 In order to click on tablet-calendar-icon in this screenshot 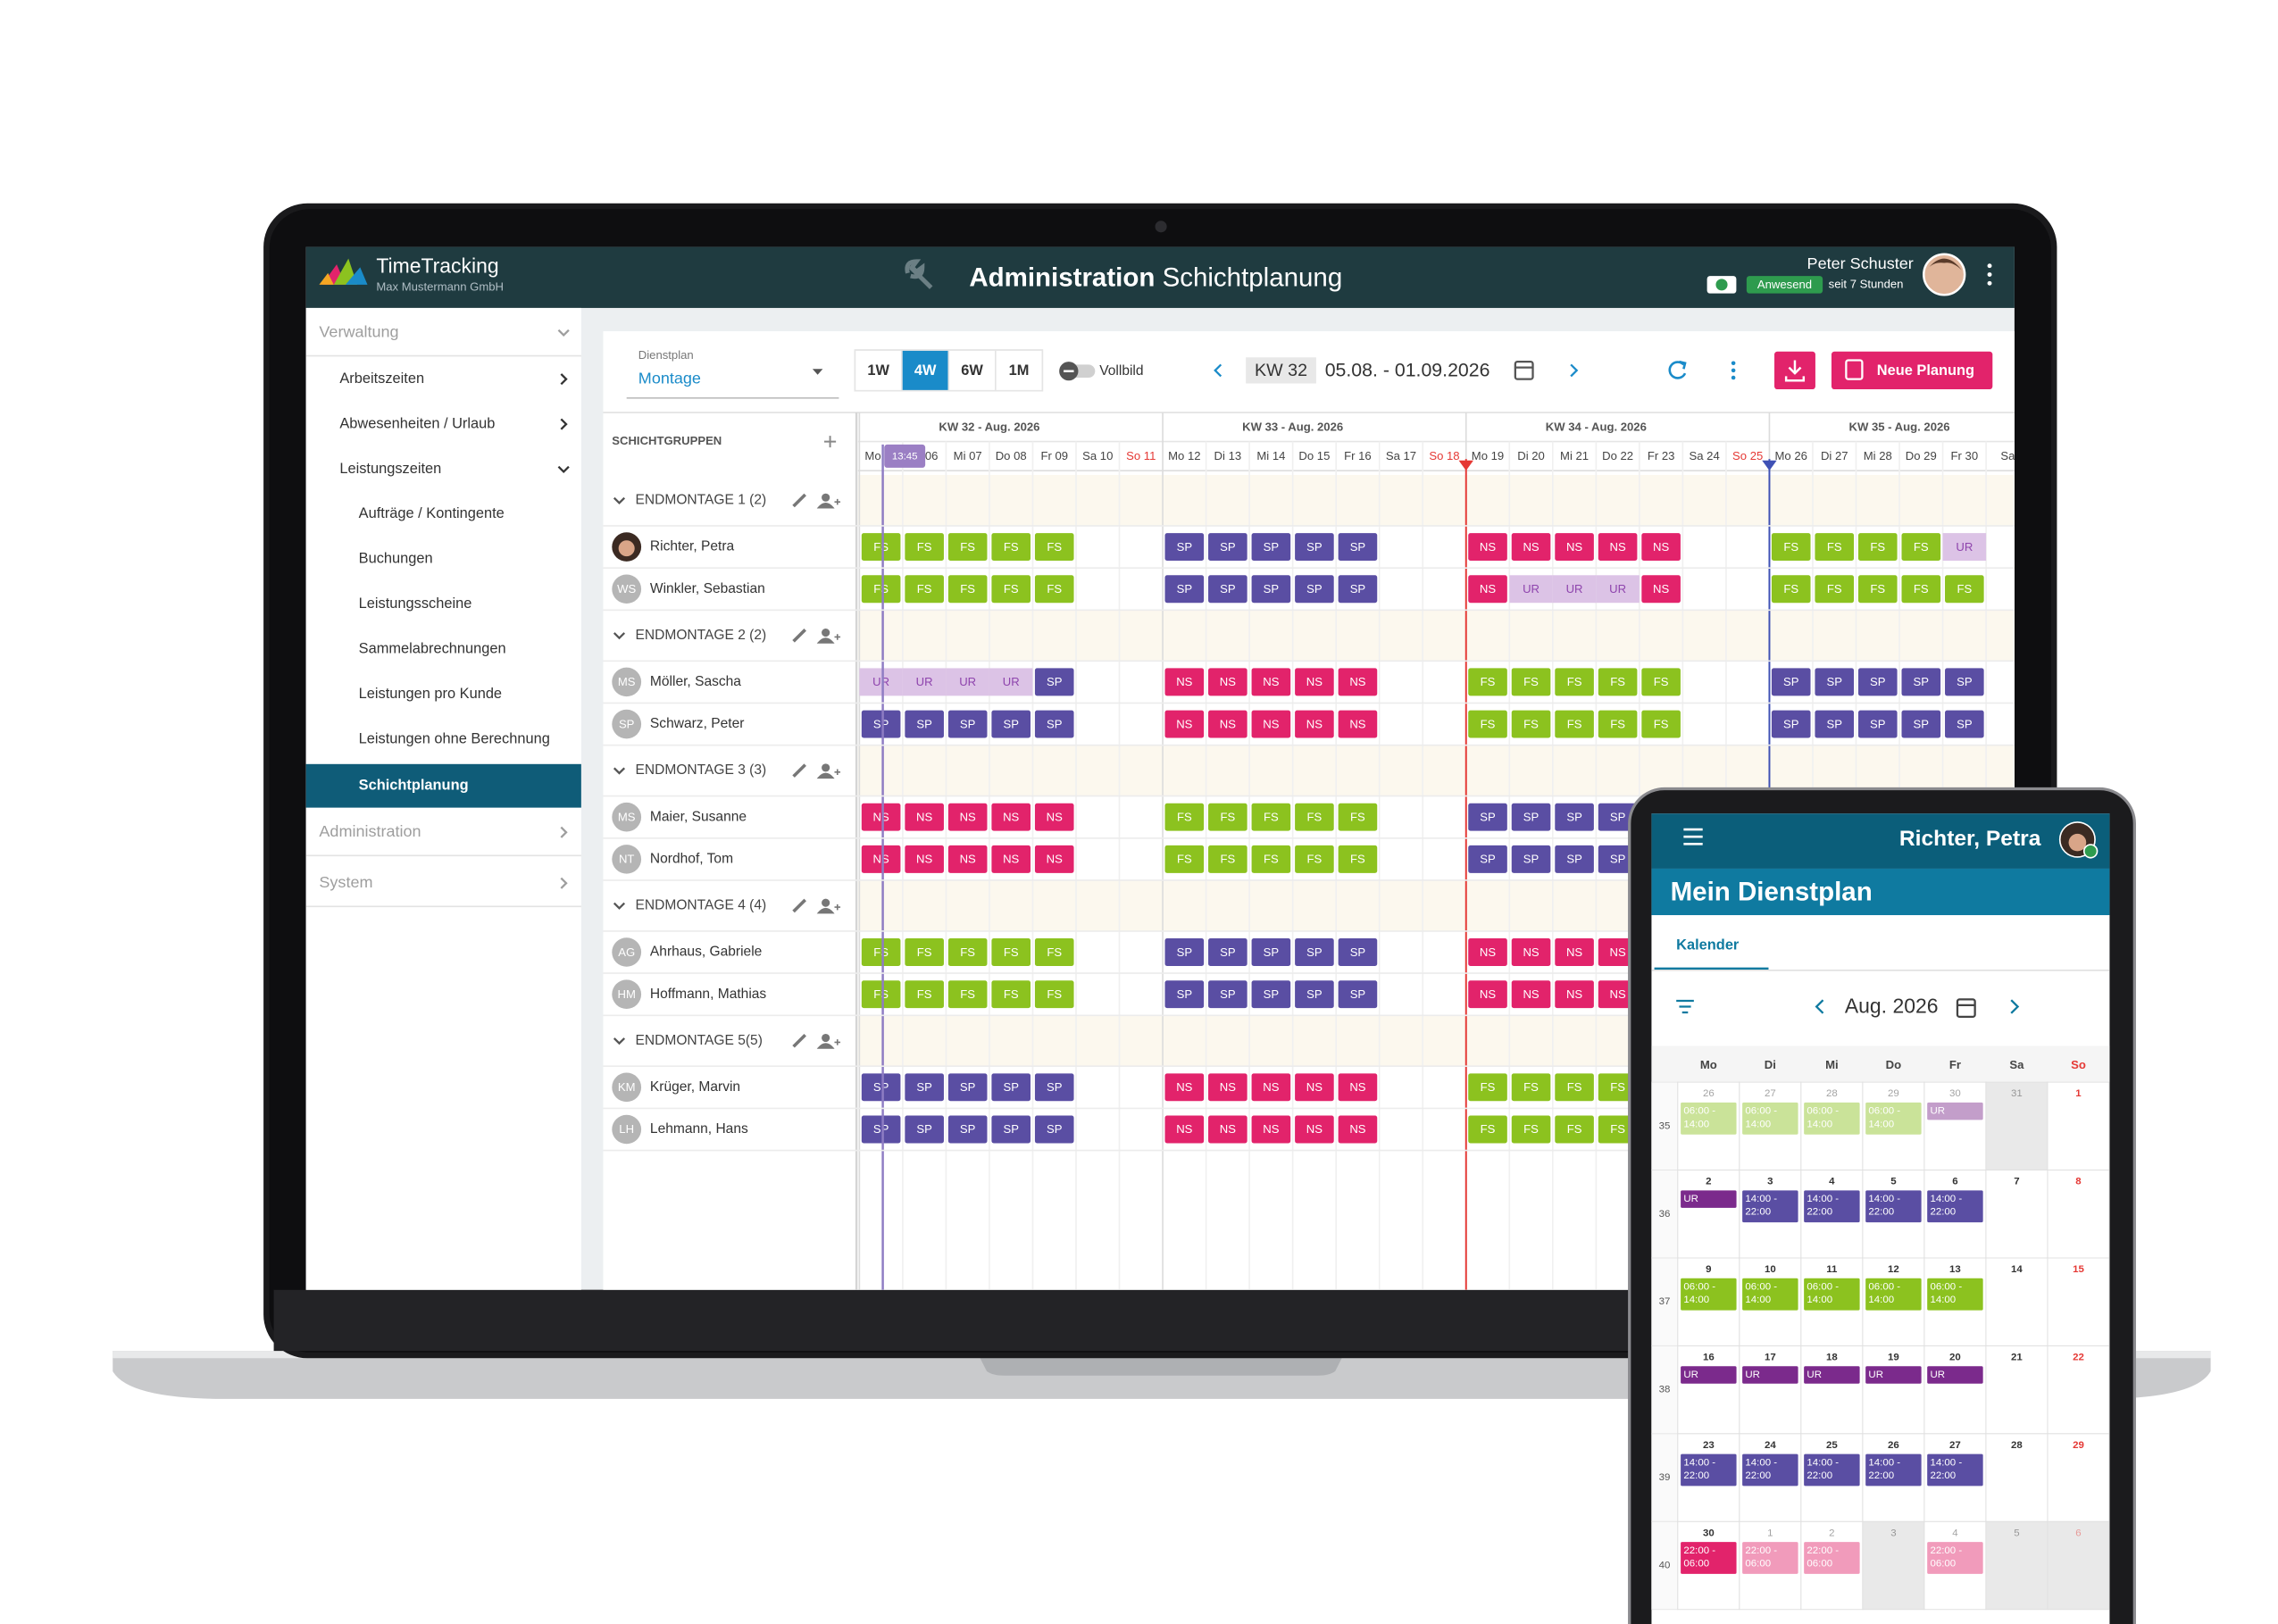, I will do `click(1966, 1008)`.